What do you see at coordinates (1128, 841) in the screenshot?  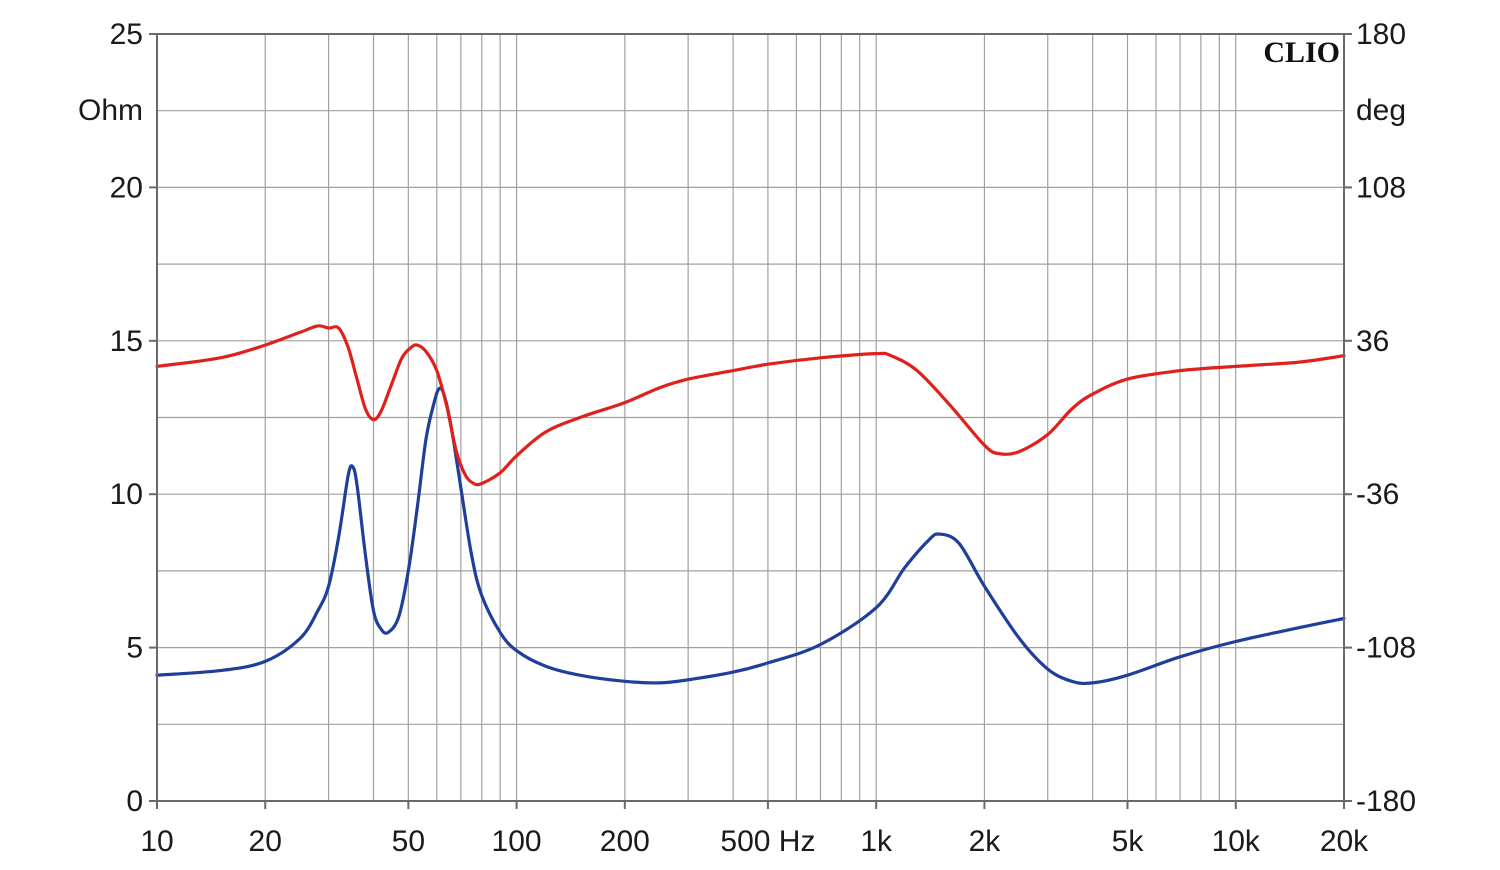 I see `x-tick-label: 5k` at bounding box center [1128, 841].